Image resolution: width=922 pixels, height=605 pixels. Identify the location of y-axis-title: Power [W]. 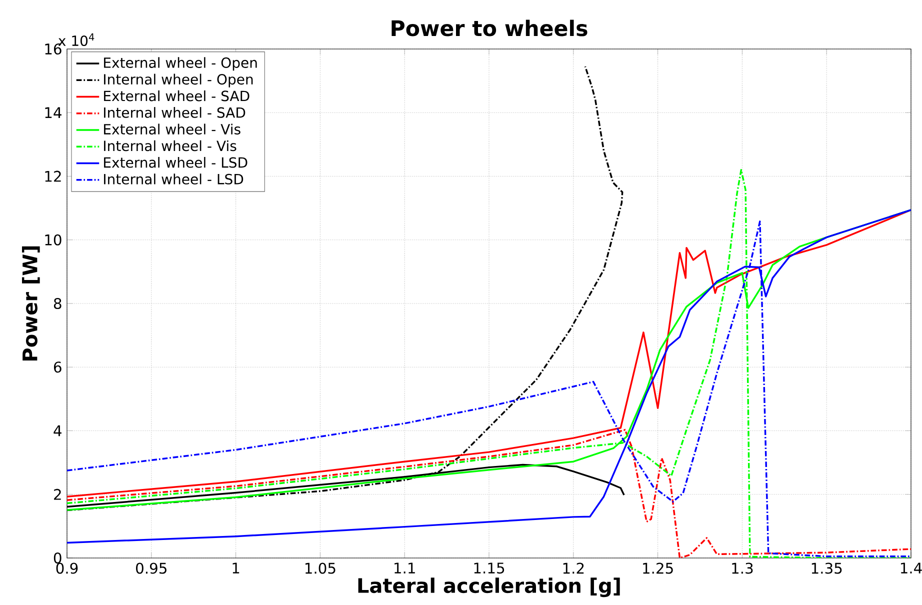
(31, 303).